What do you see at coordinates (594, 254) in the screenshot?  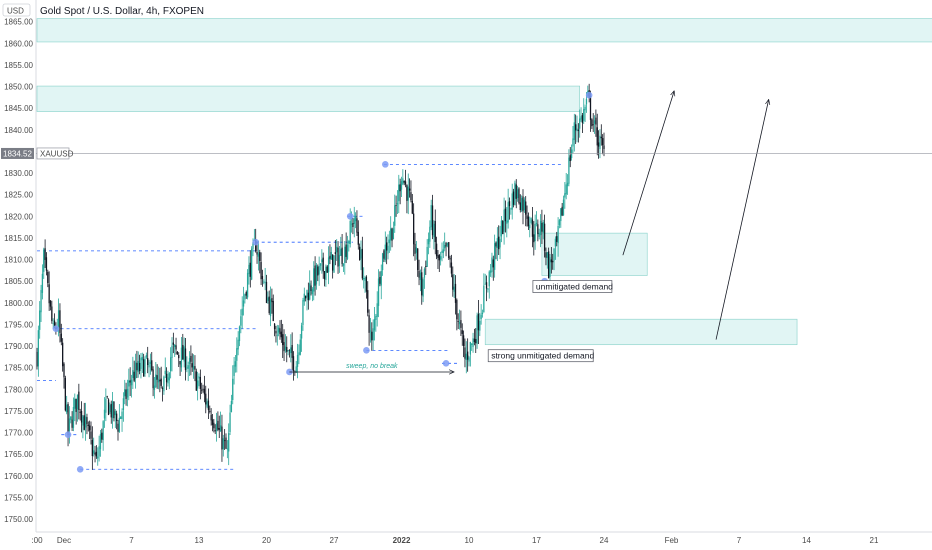 I see `demand-zone` at bounding box center [594, 254].